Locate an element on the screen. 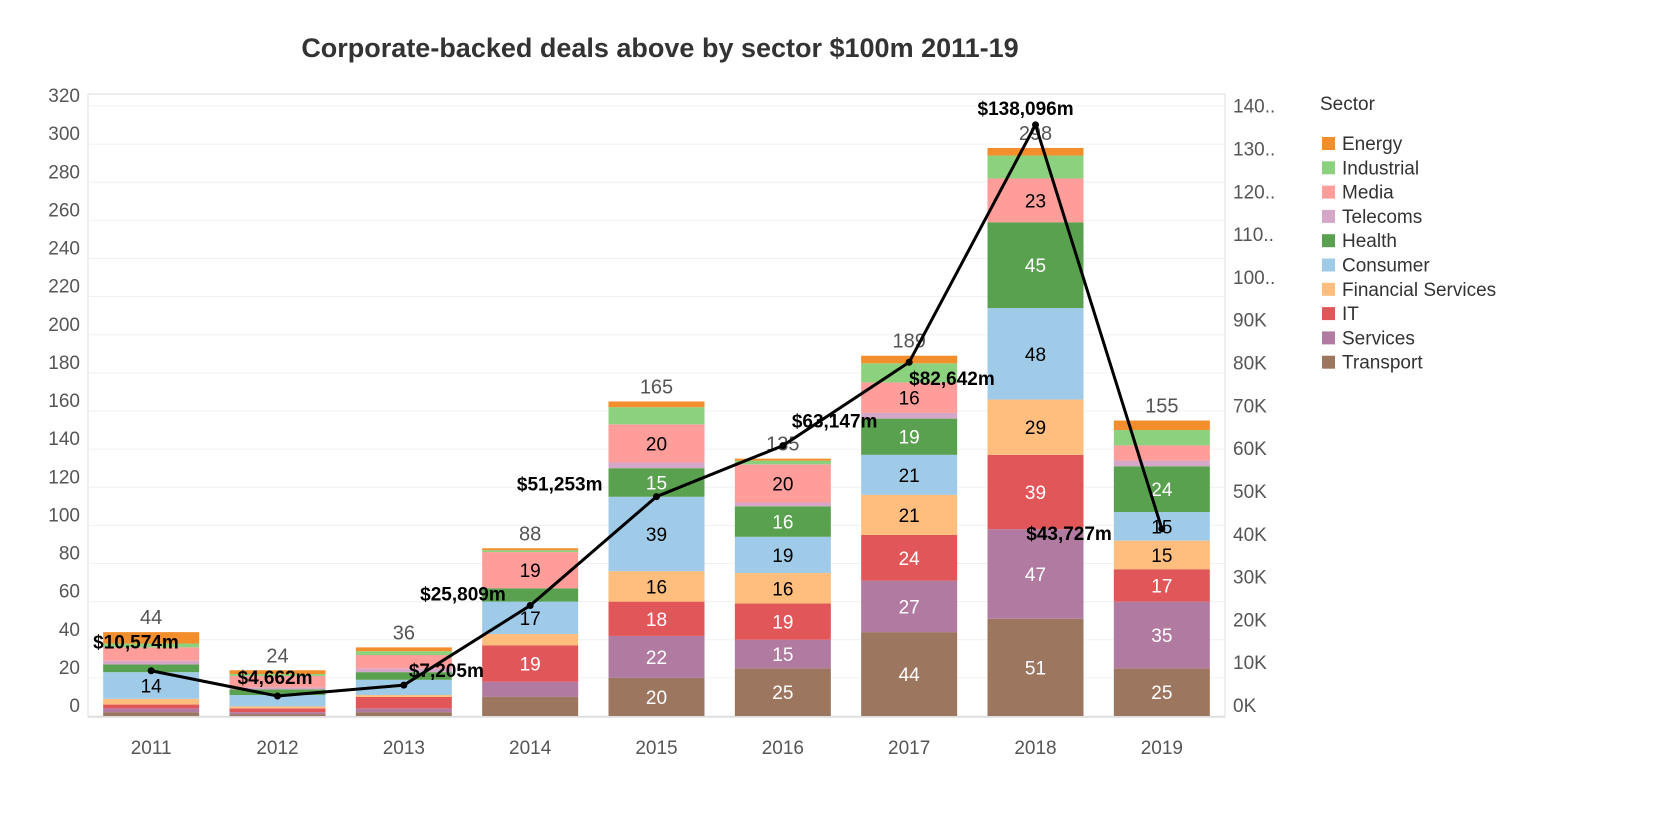 The image size is (1673, 832). bar-total-label: 88 is located at coordinates (530, 534).